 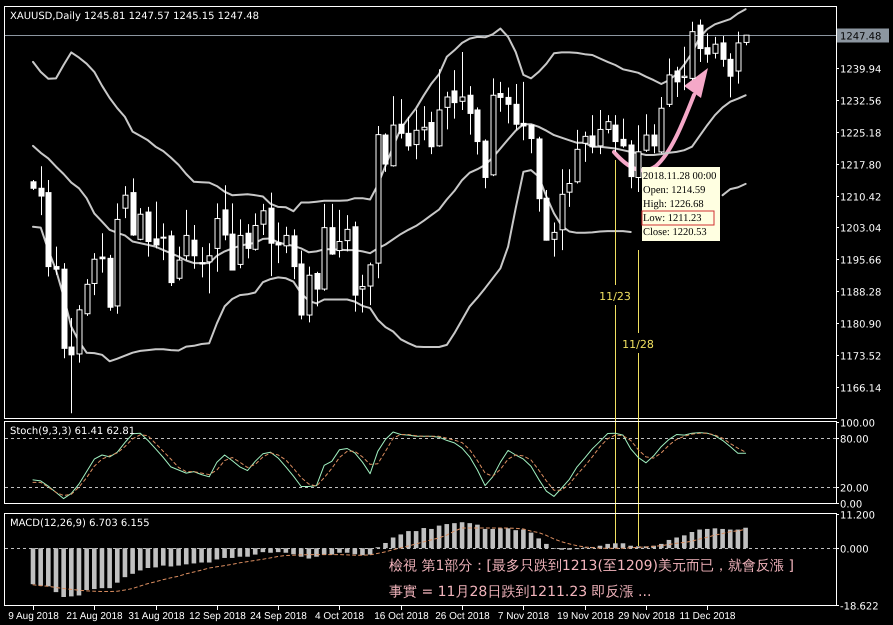 What do you see at coordinates (524, 616) in the screenshot?
I see `x-tick-label: 7 Nov 2018` at bounding box center [524, 616].